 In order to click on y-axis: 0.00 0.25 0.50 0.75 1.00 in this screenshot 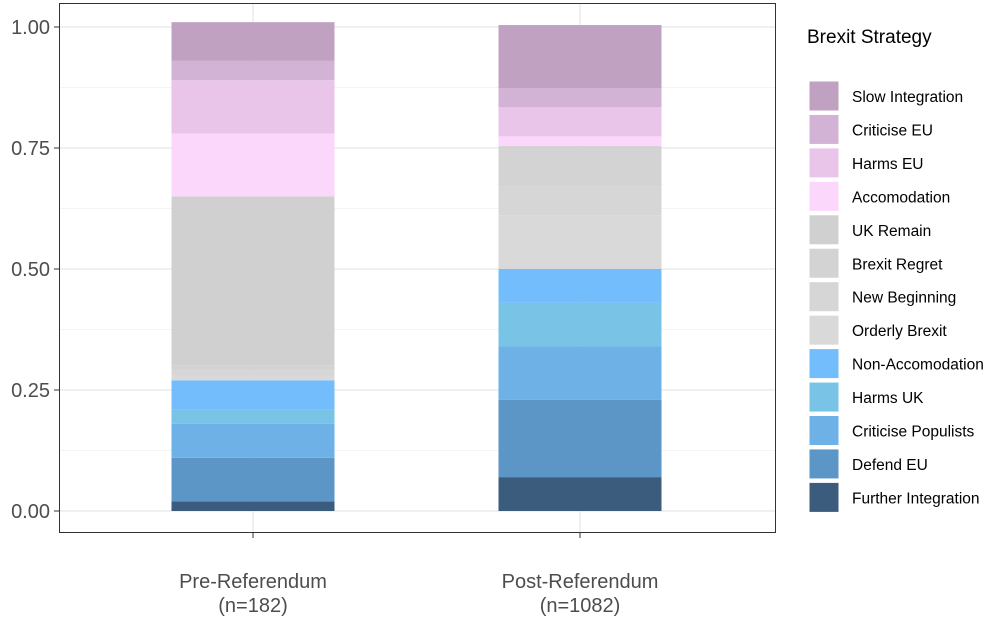, I will do `click(35, 270)`.